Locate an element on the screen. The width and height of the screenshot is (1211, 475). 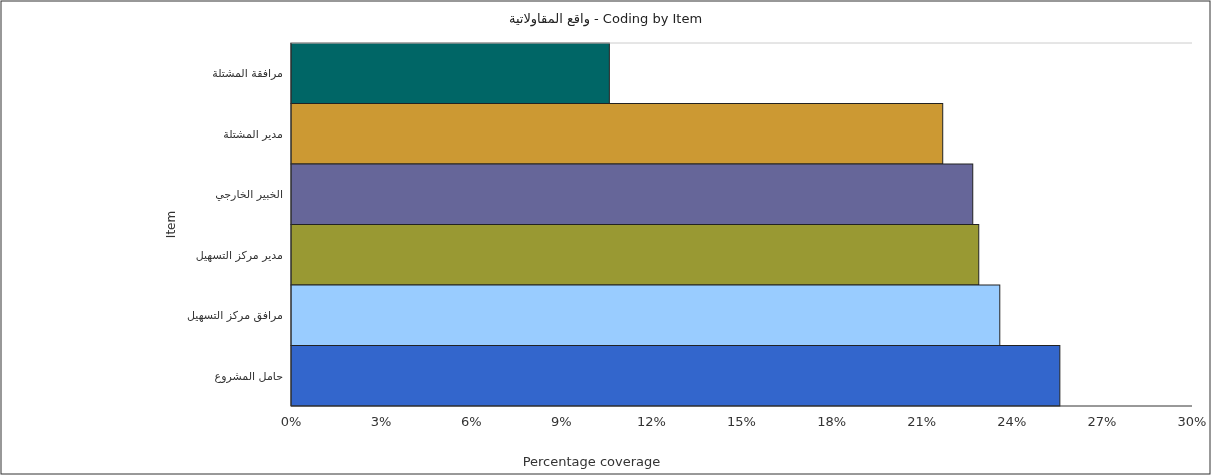
y-axis-title: Item is located at coordinates (171, 224).